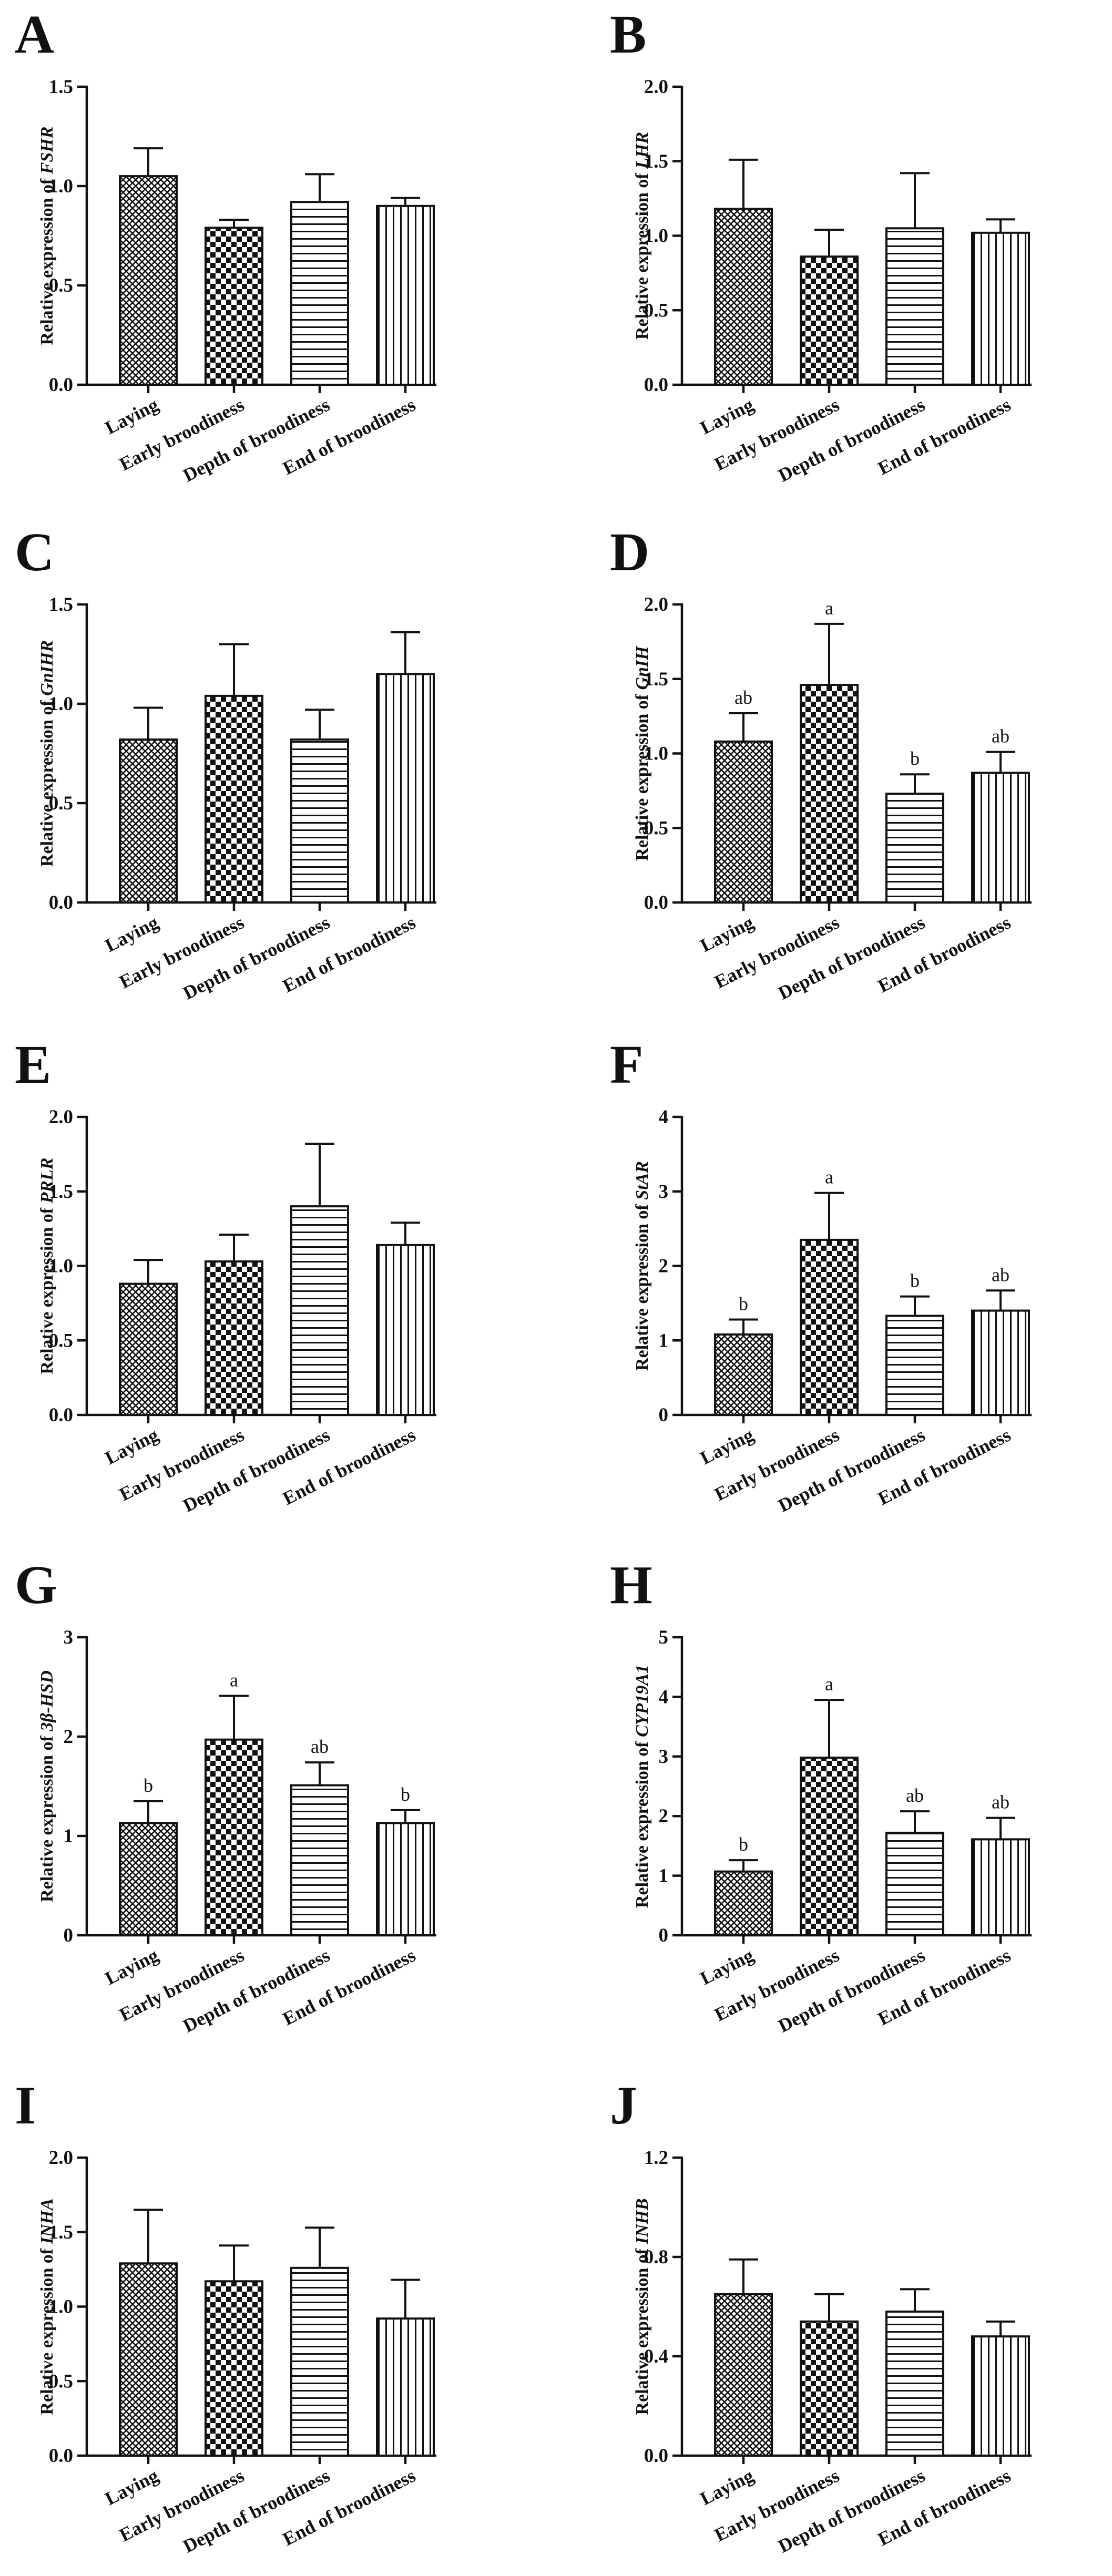 Image resolution: width=1112 pixels, height=2576 pixels. I want to click on y-axis-label: Relative expression of LHR, so click(642, 236).